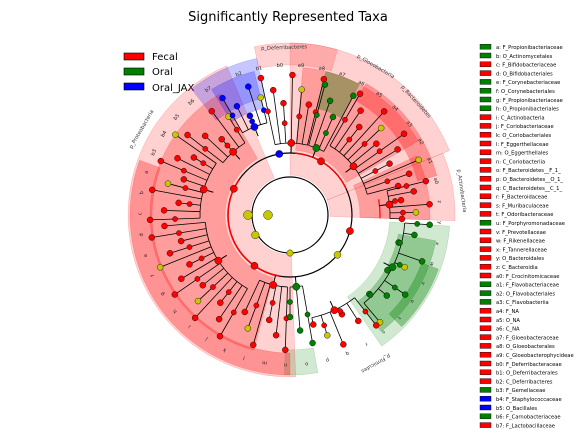  What do you see at coordinates (521, 198) in the screenshot?
I see `key-entry: r: F_Bacteroidaceae` at bounding box center [521, 198].